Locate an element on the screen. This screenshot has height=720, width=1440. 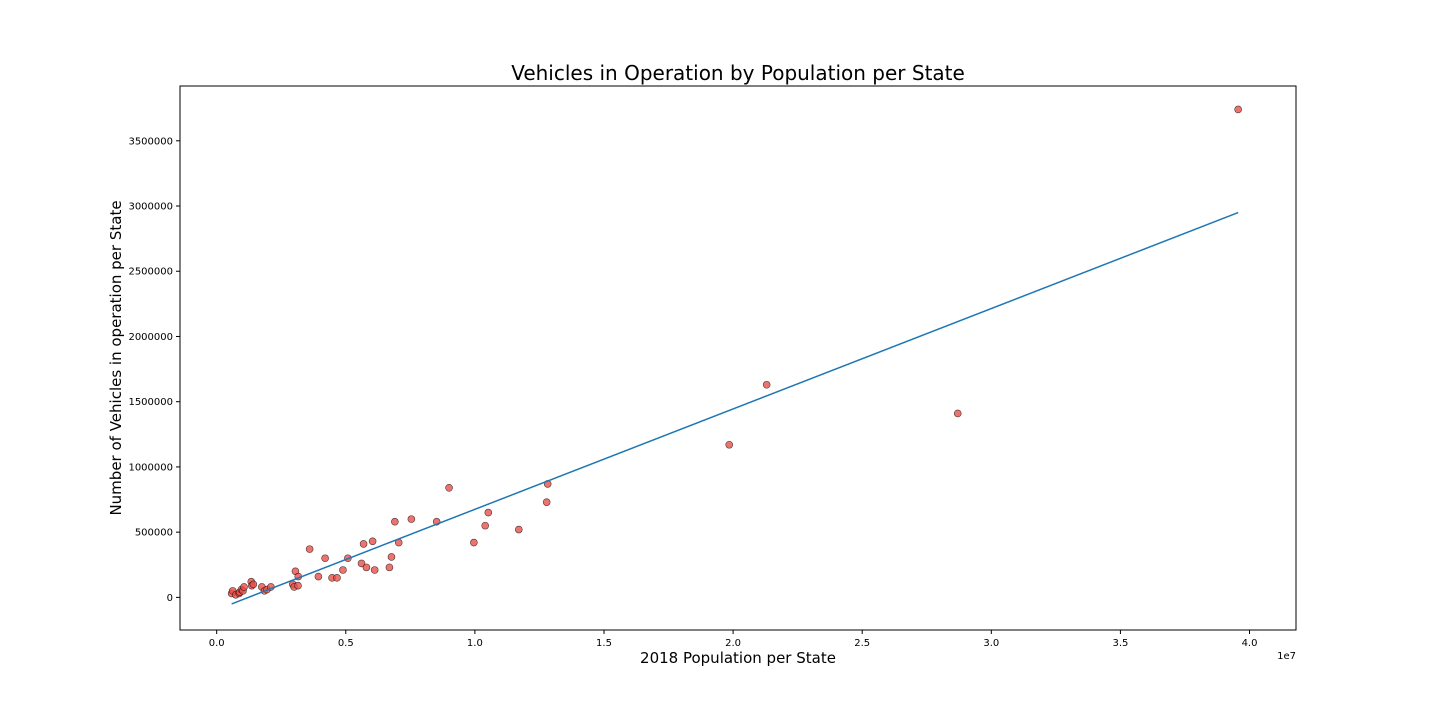
y-tick-label: 0 is located at coordinates (170, 598).